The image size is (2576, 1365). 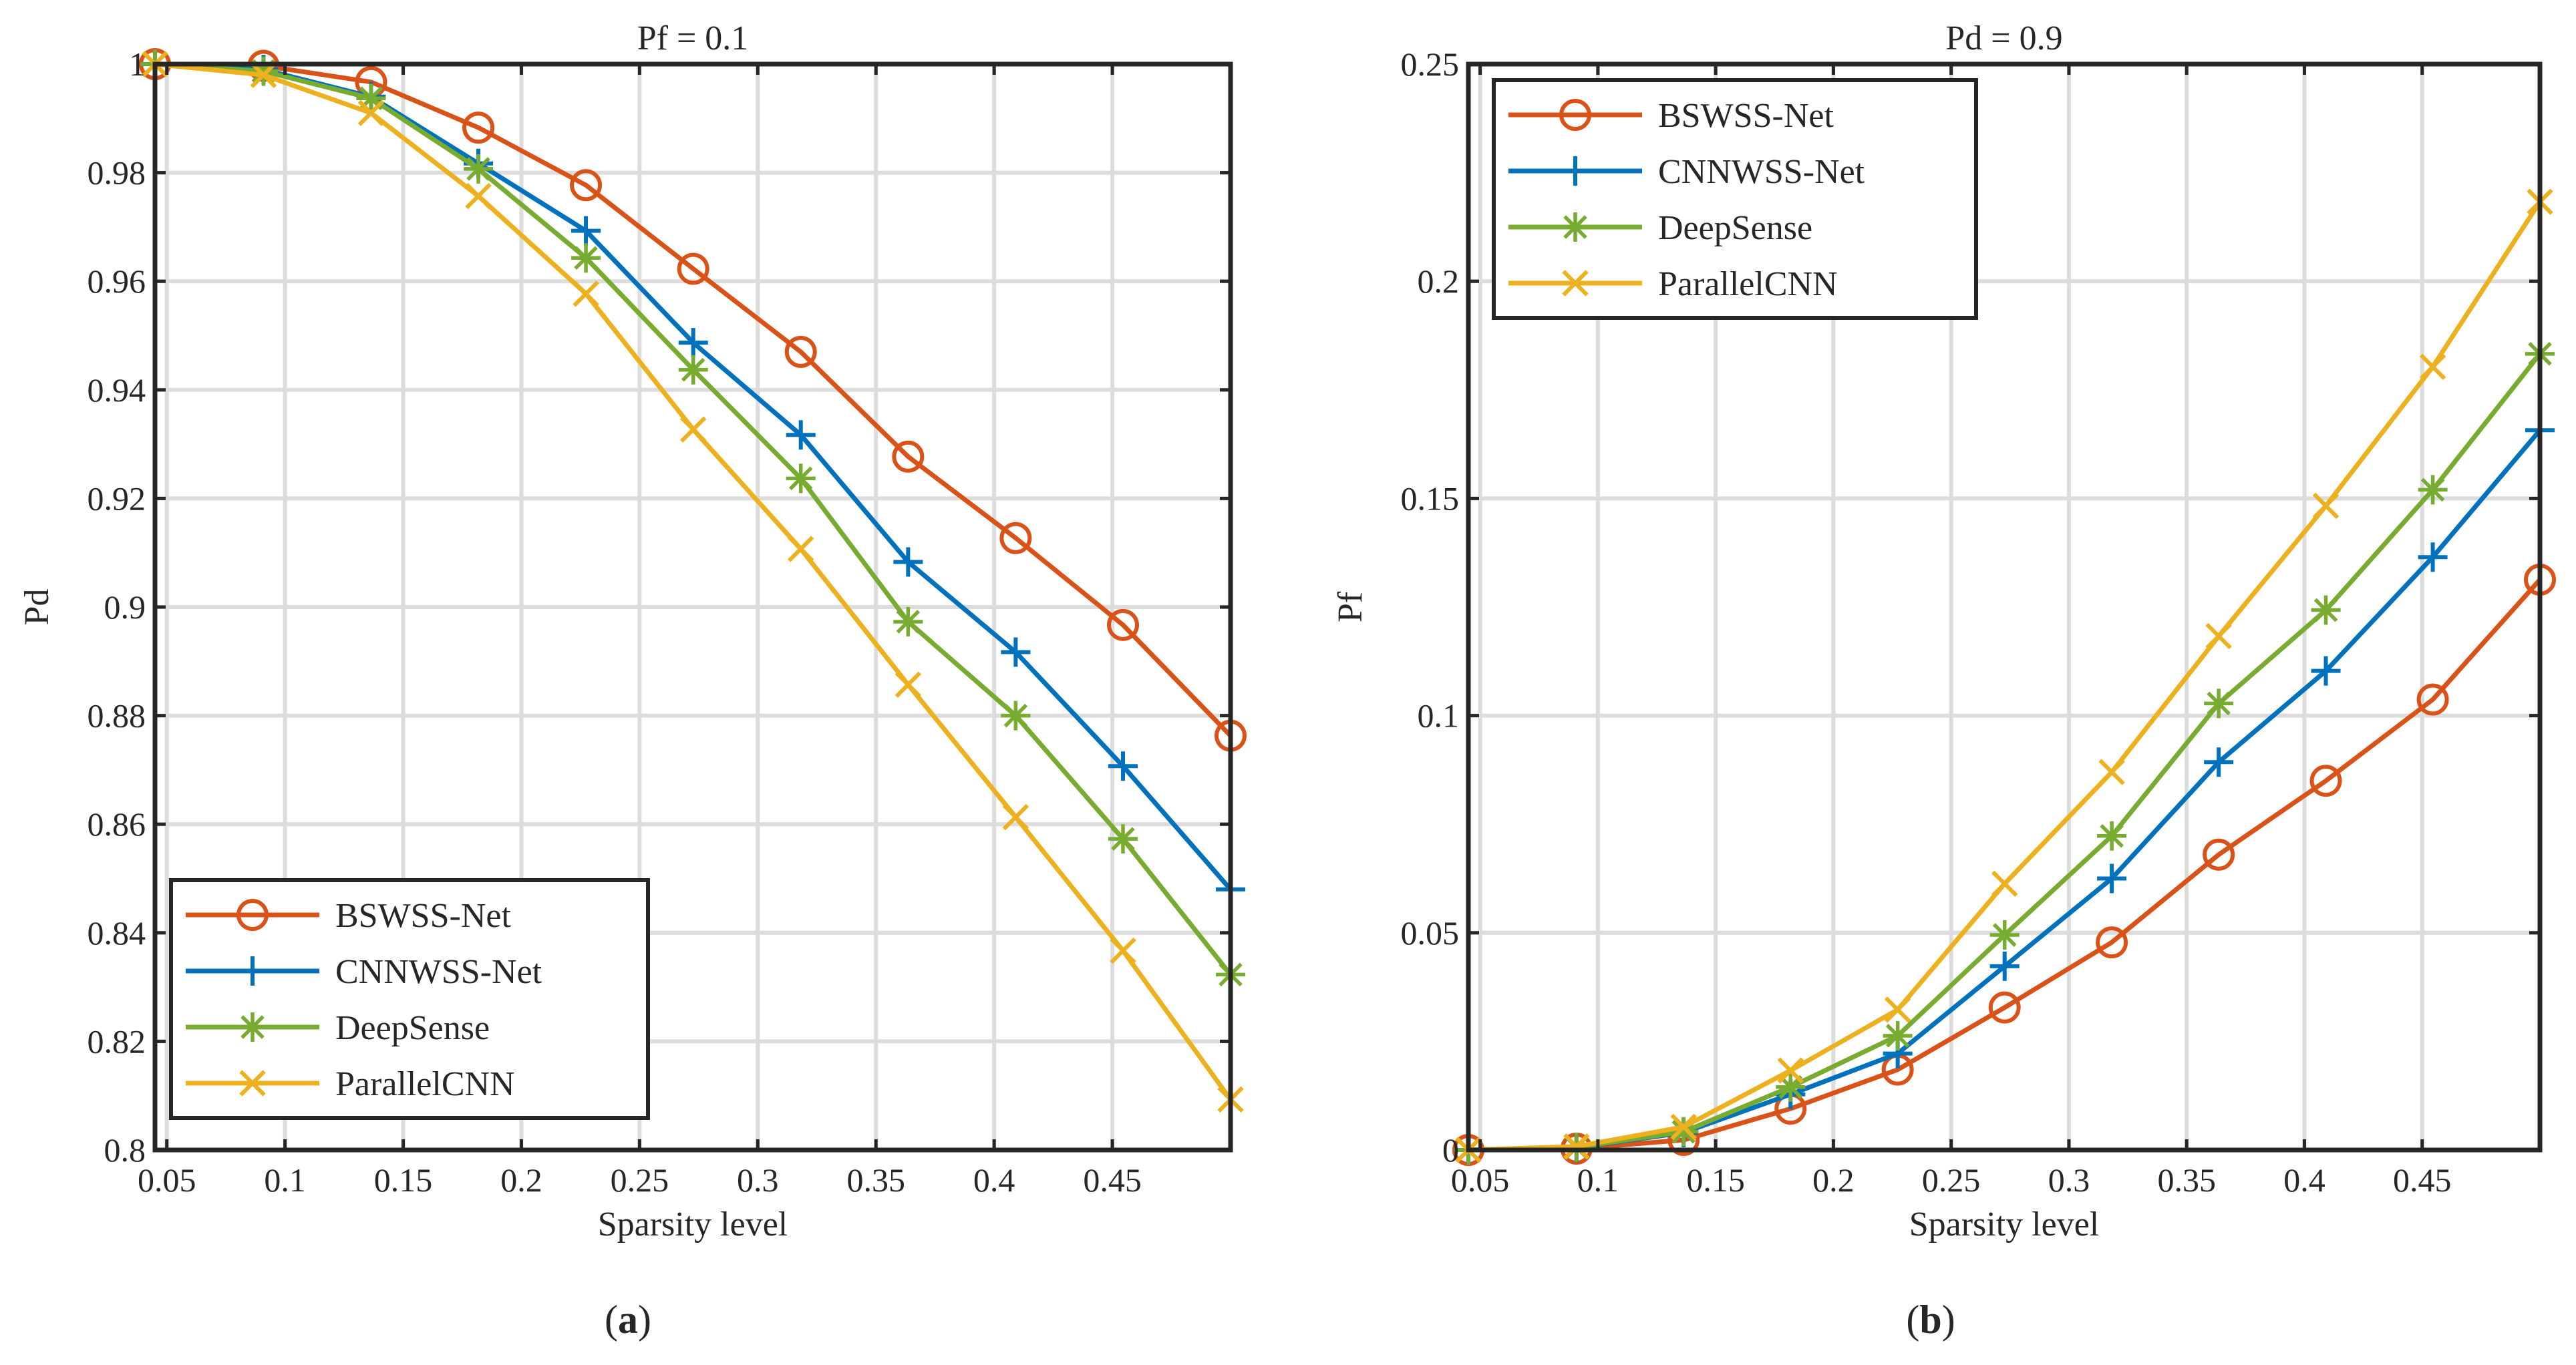 What do you see at coordinates (1439, 716) in the screenshot?
I see `y-tick-label: 0.1` at bounding box center [1439, 716].